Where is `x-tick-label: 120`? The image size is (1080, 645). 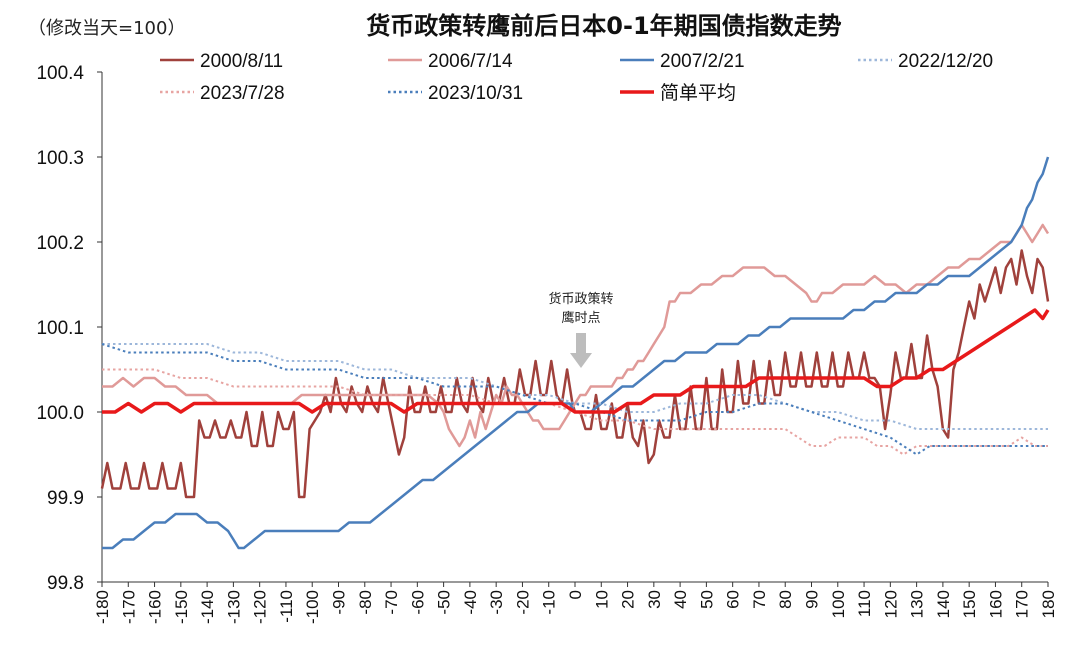
x-tick-label: 120 is located at coordinates (890, 604).